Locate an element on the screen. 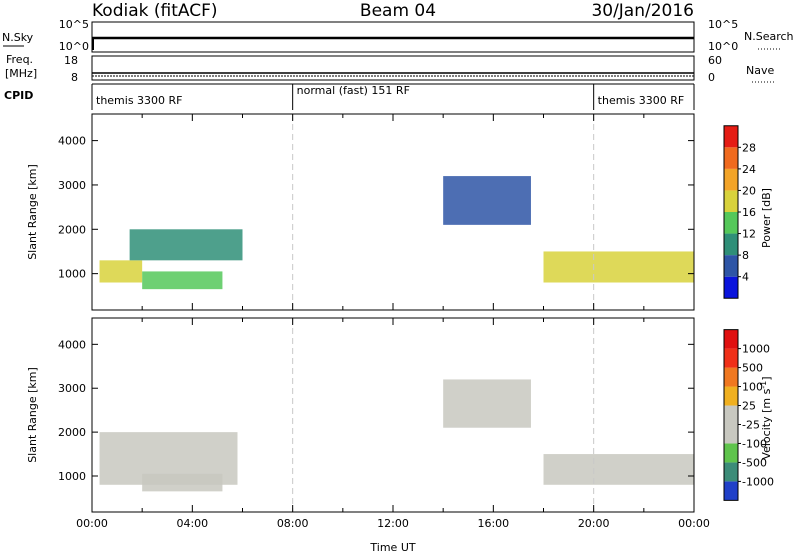 The height and width of the screenshot is (559, 800). freq-frame is located at coordinates (393, 68).